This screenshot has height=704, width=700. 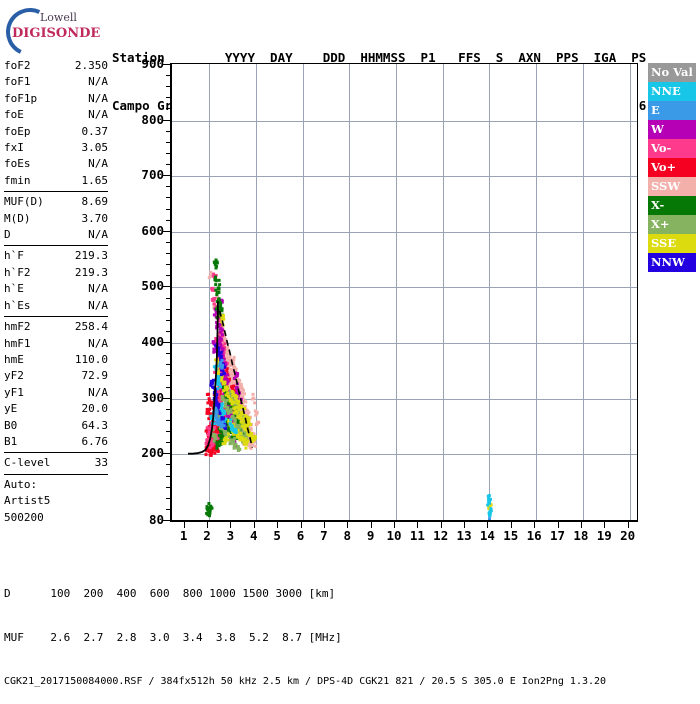 What do you see at coordinates (56, 344) in the screenshot?
I see `param-row-hmf1: hmF1 N/A` at bounding box center [56, 344].